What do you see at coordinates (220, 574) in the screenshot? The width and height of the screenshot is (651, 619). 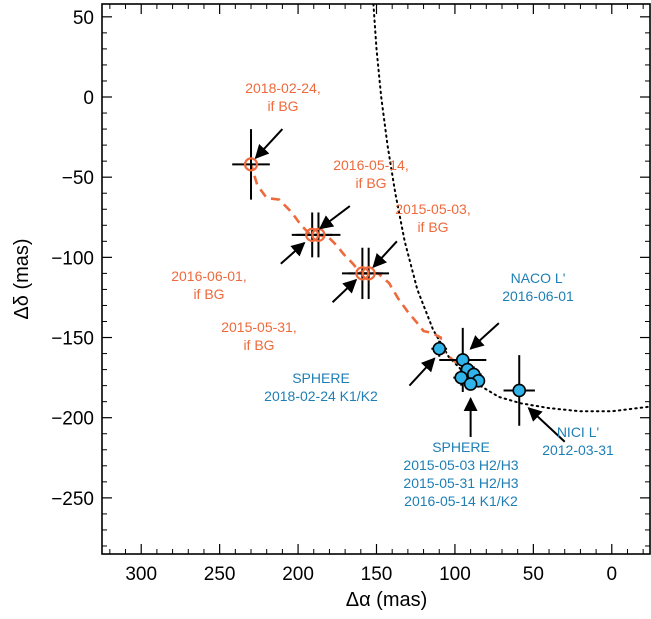 I see `x-tick-label: 250` at bounding box center [220, 574].